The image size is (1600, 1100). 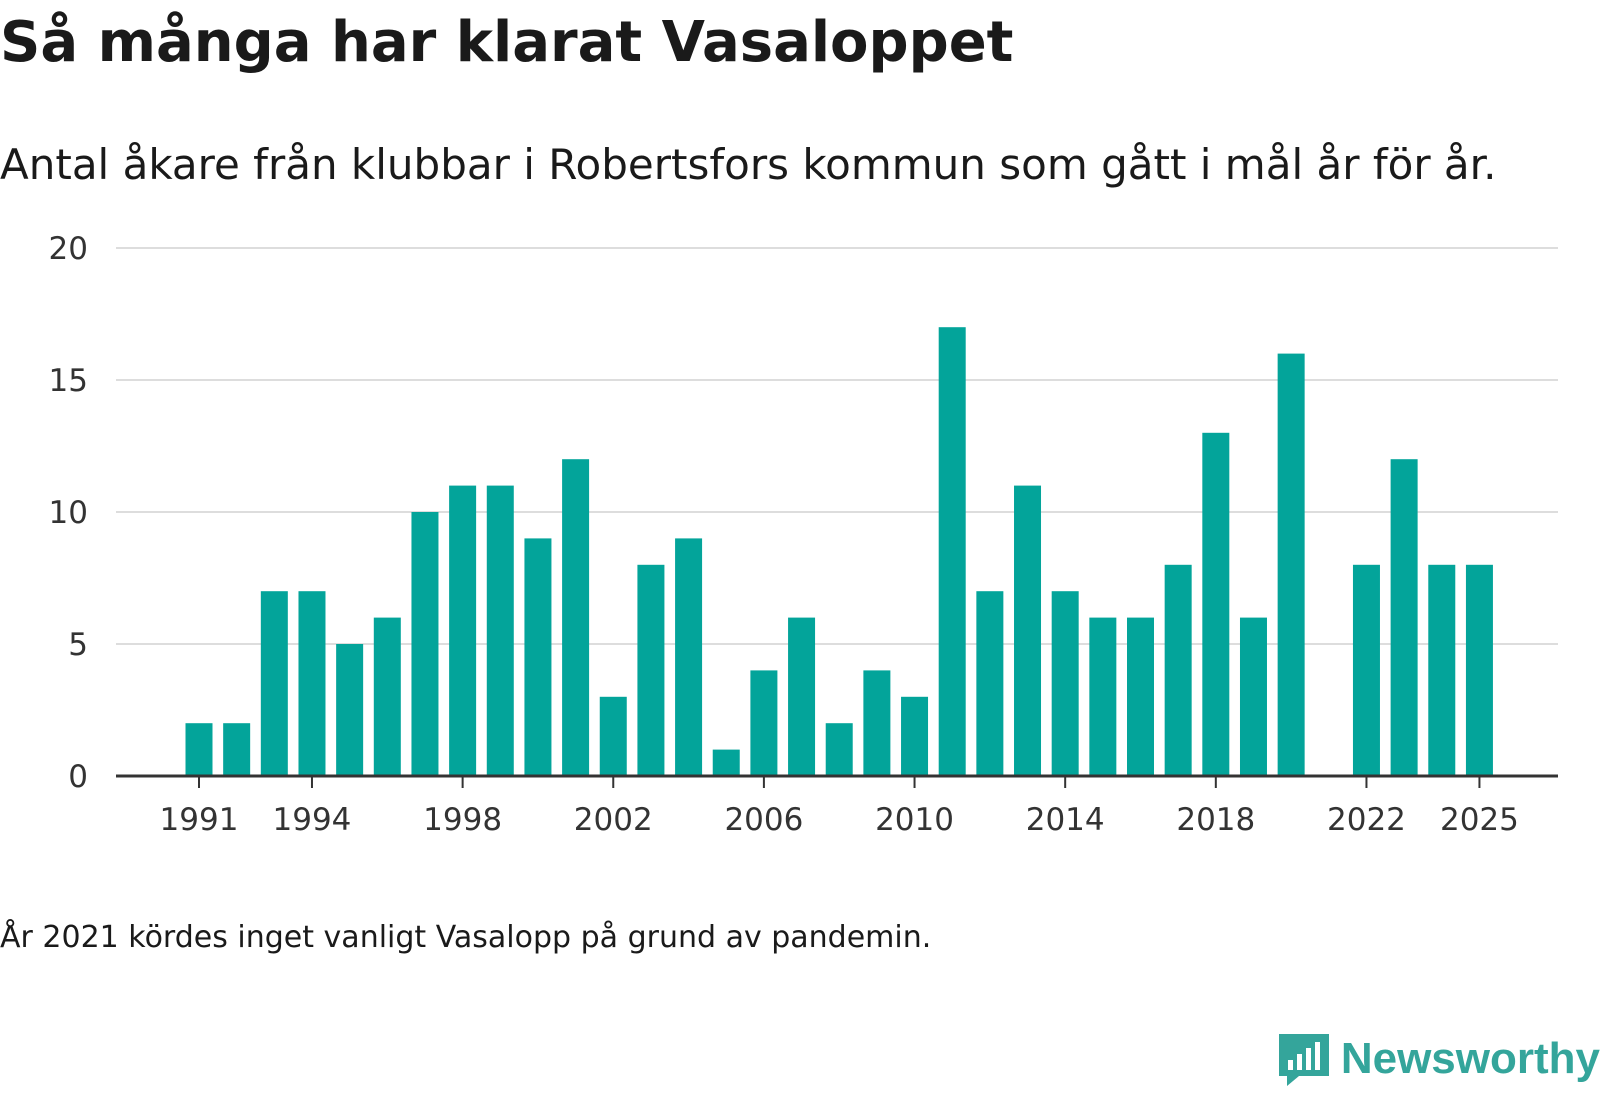 I want to click on y-tick-label-15: 15, so click(x=68, y=381).